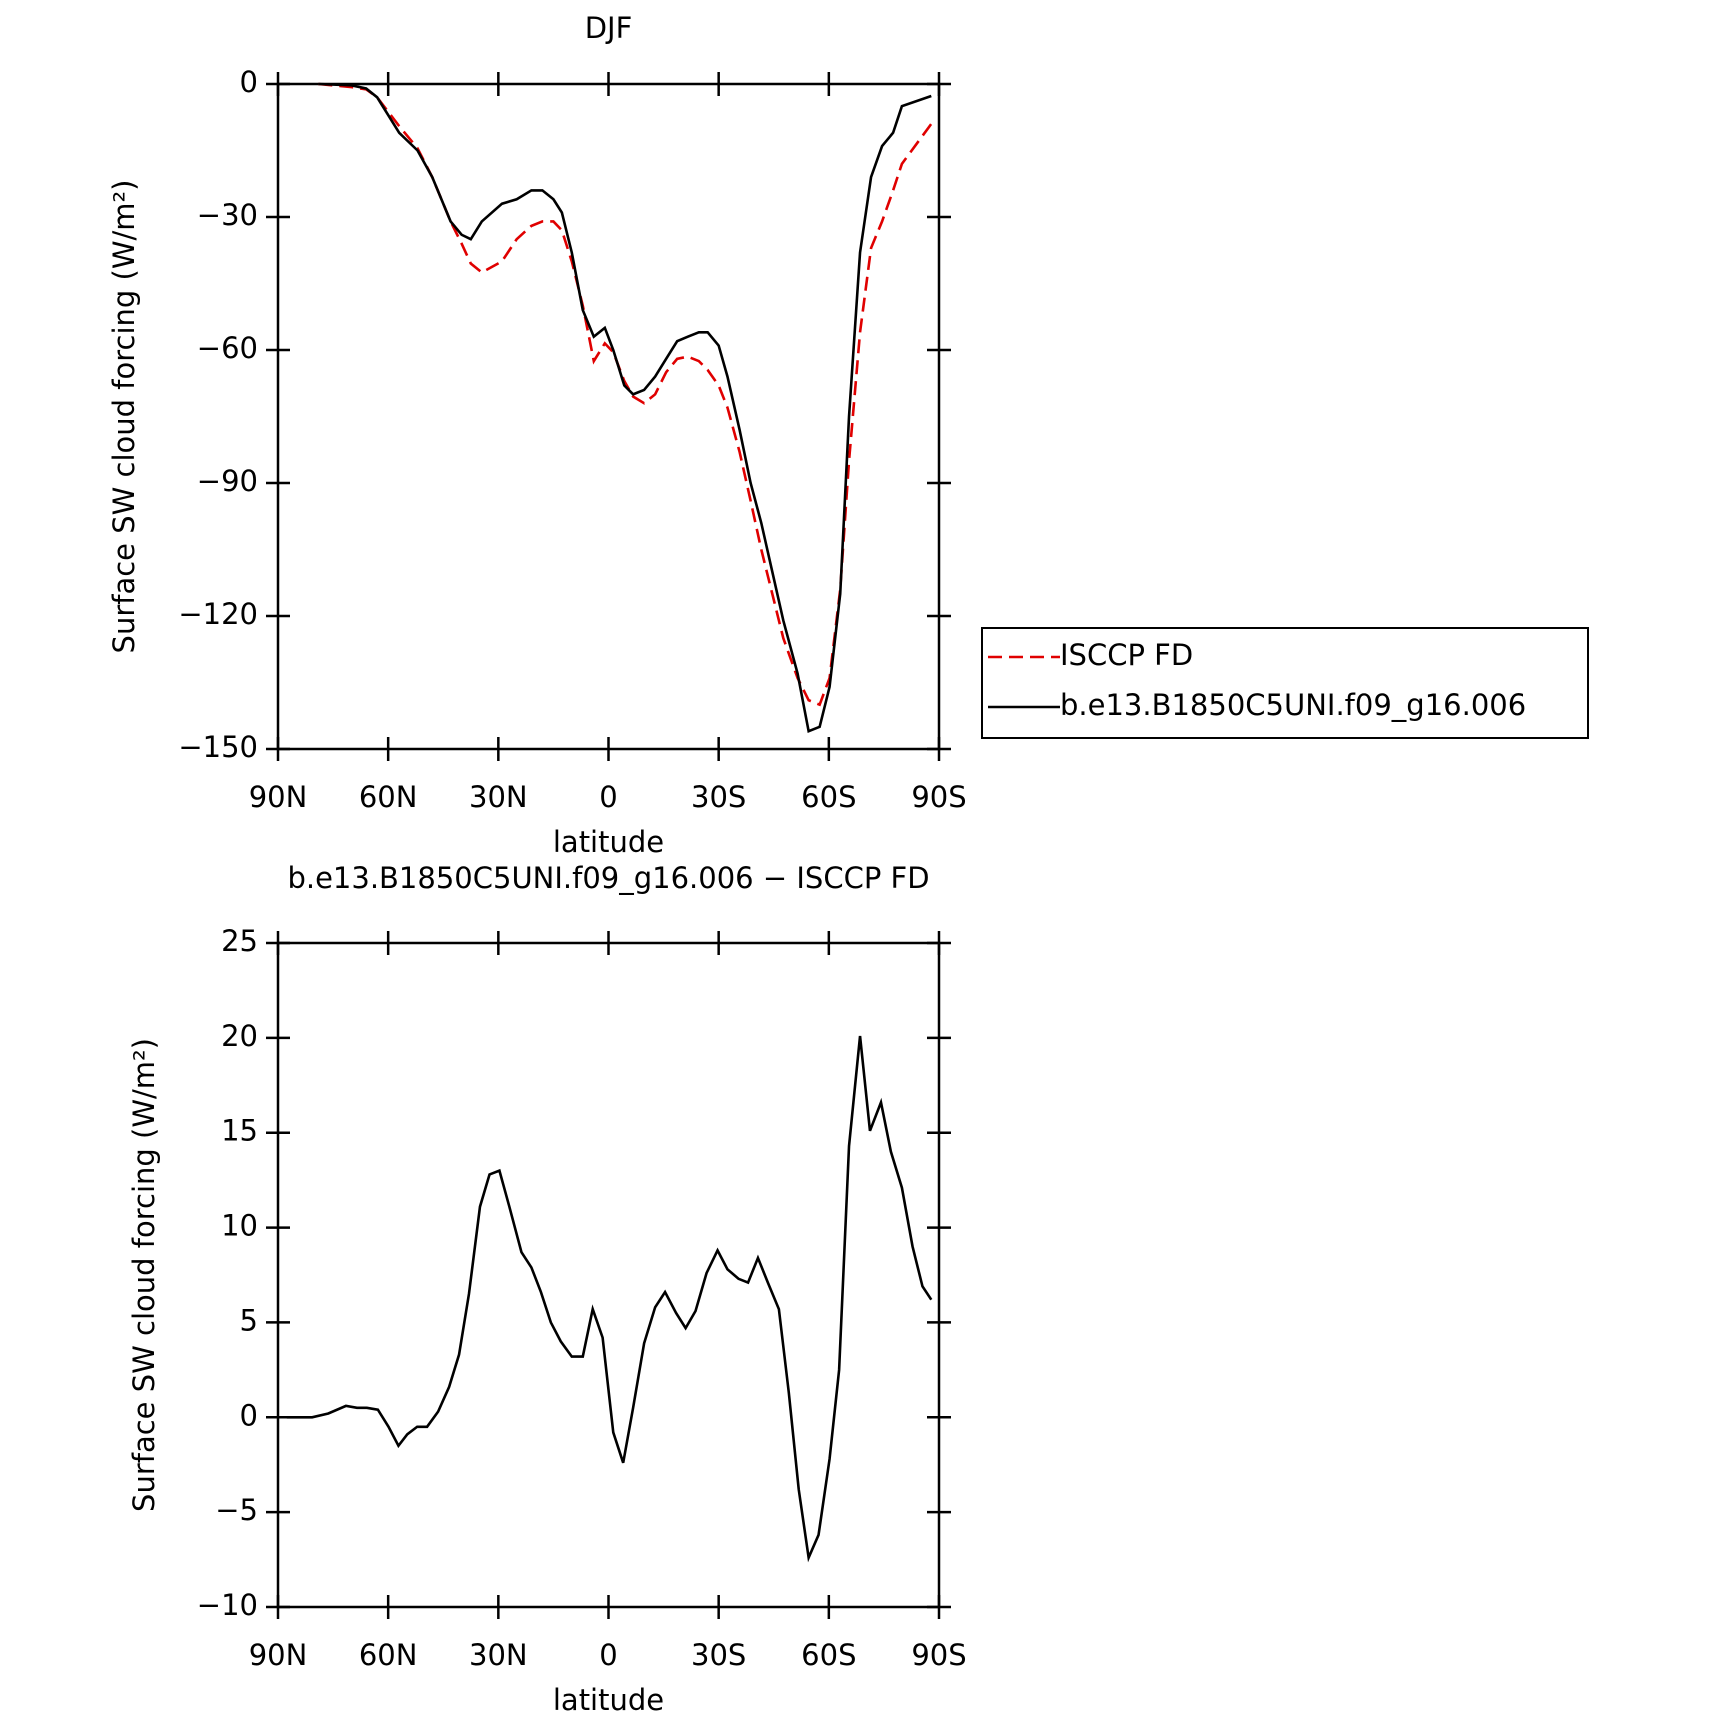 This screenshot has height=1734, width=1710. I want to click on y-tick-label: −30, so click(227, 215).